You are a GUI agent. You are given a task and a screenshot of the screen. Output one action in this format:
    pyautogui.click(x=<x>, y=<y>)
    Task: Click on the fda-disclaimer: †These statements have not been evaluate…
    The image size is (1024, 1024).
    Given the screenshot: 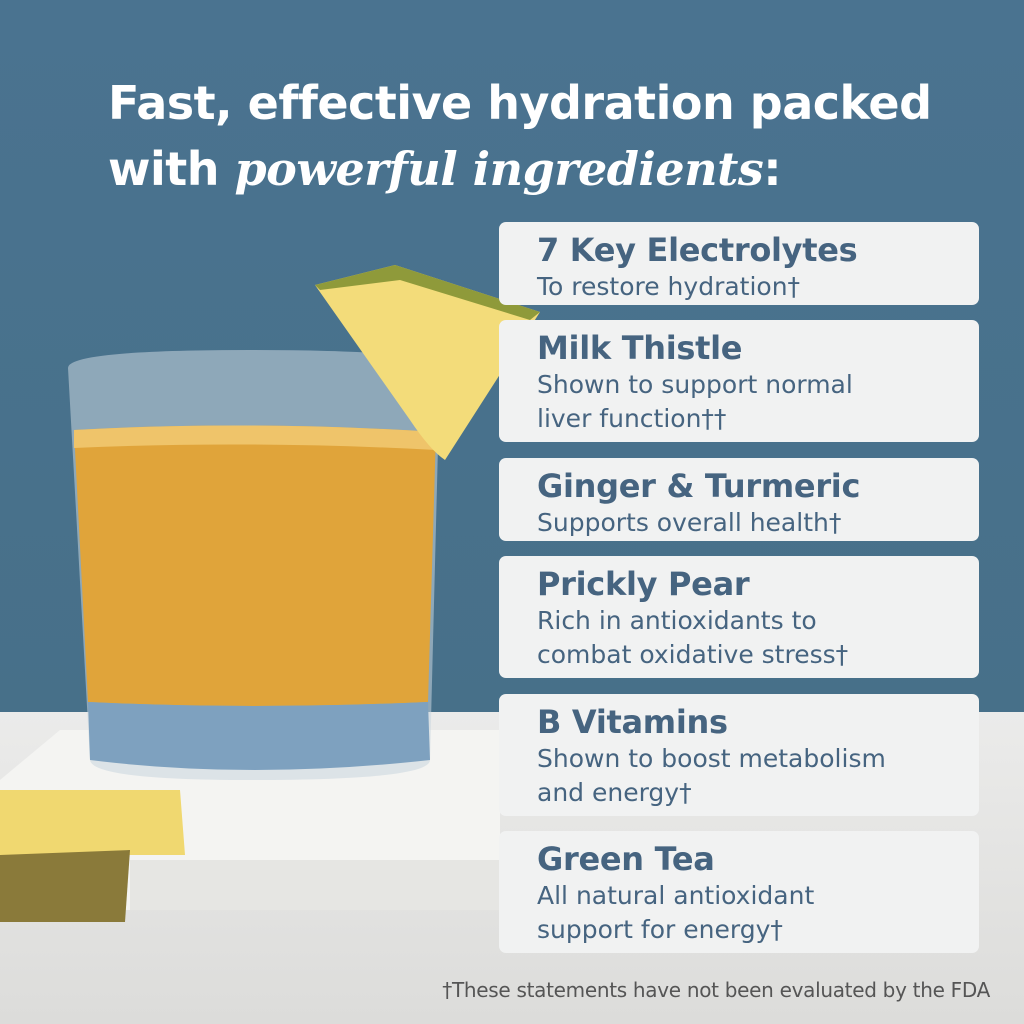 What is the action you would take?
    pyautogui.click(x=716, y=990)
    